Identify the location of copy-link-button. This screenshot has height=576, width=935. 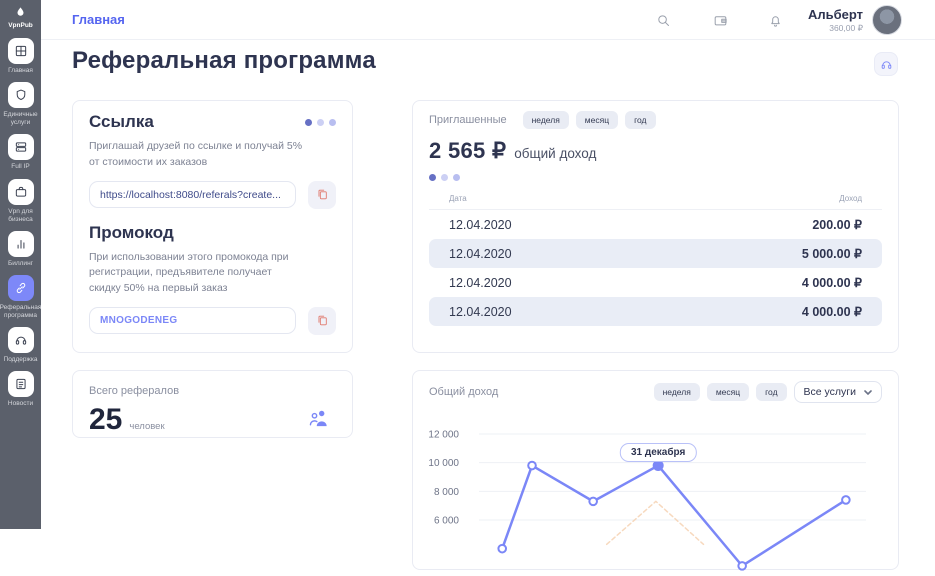
(322, 194).